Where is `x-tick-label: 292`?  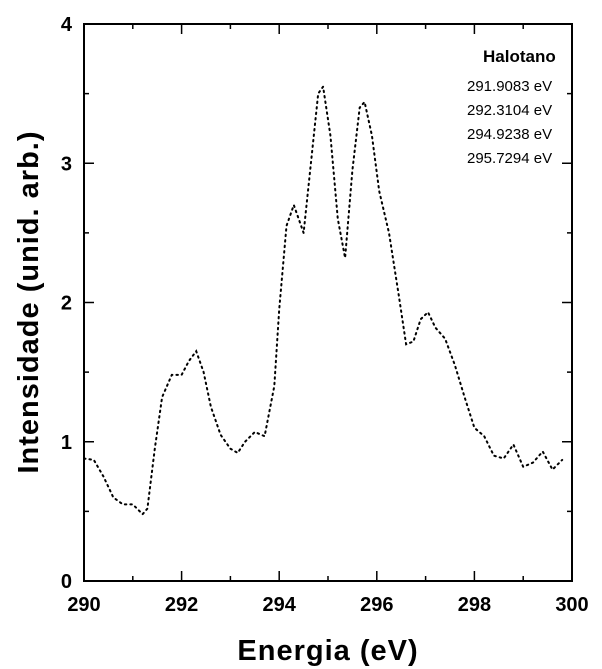 x-tick-label: 292 is located at coordinates (181, 605).